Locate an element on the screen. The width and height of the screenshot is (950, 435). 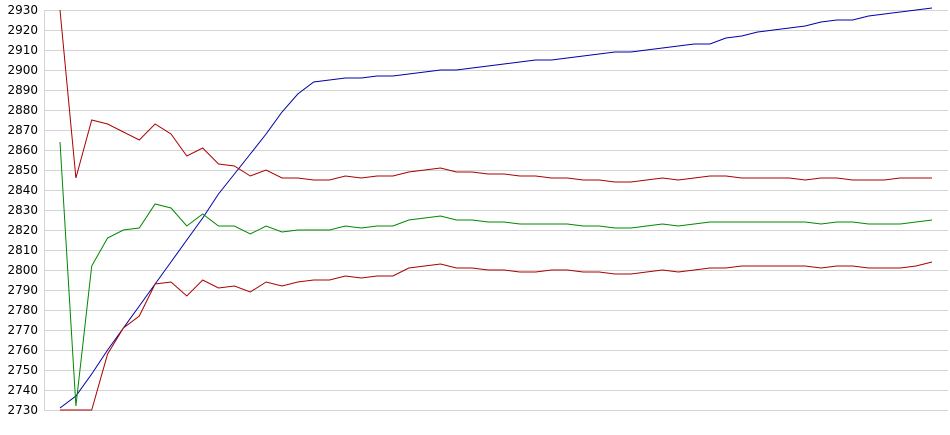
y-tick-label: 2930 is located at coordinates (22, 10).